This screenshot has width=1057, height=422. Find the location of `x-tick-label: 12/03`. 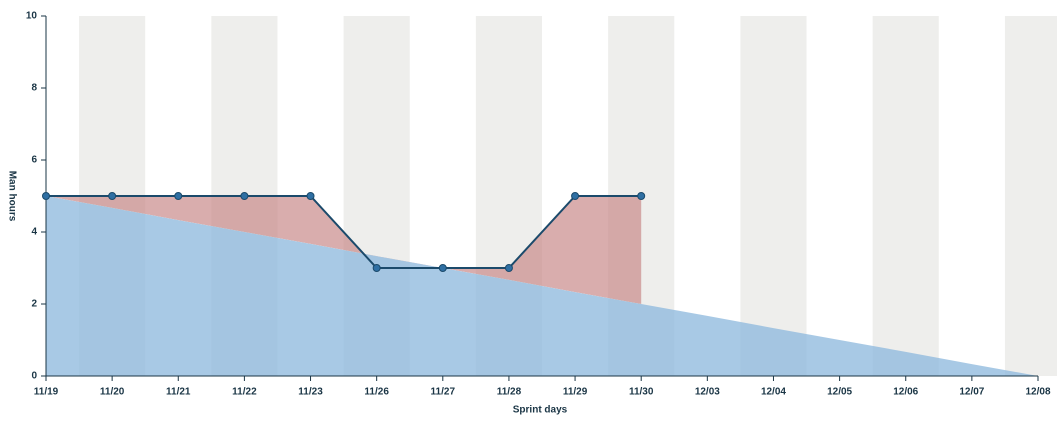

x-tick-label: 12/03 is located at coordinates (707, 392).